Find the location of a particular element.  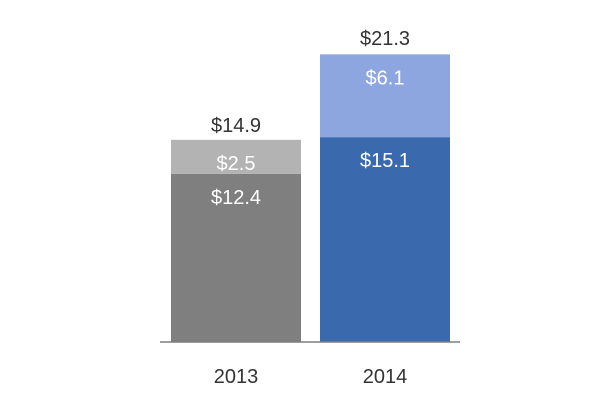

category-label-2013: 2013 is located at coordinates (236, 377).